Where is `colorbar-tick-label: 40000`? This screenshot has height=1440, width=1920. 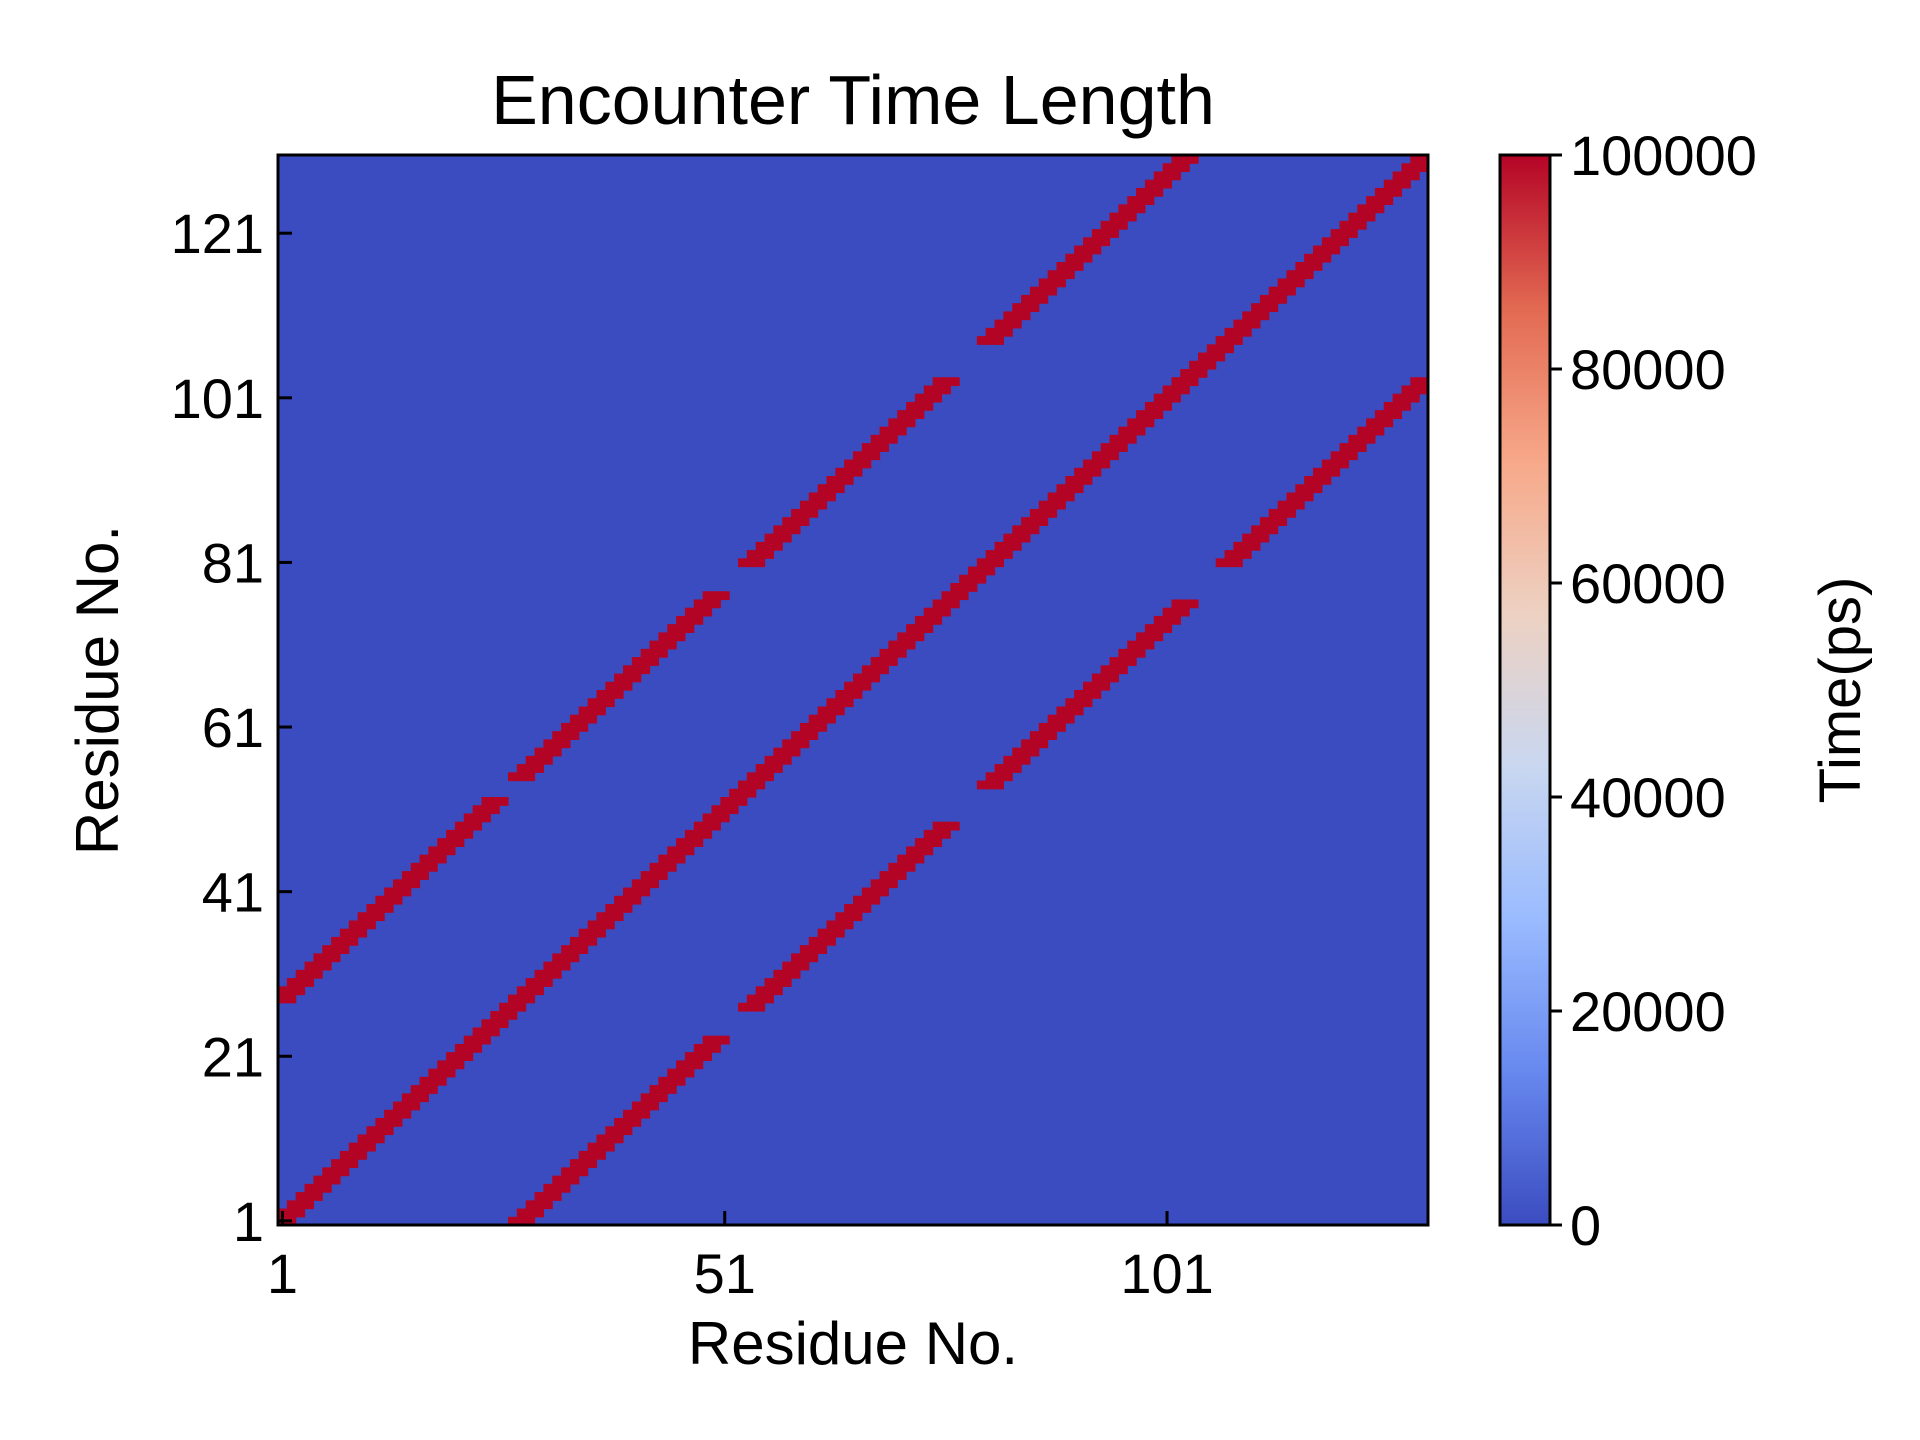 colorbar-tick-label: 40000 is located at coordinates (1648, 797).